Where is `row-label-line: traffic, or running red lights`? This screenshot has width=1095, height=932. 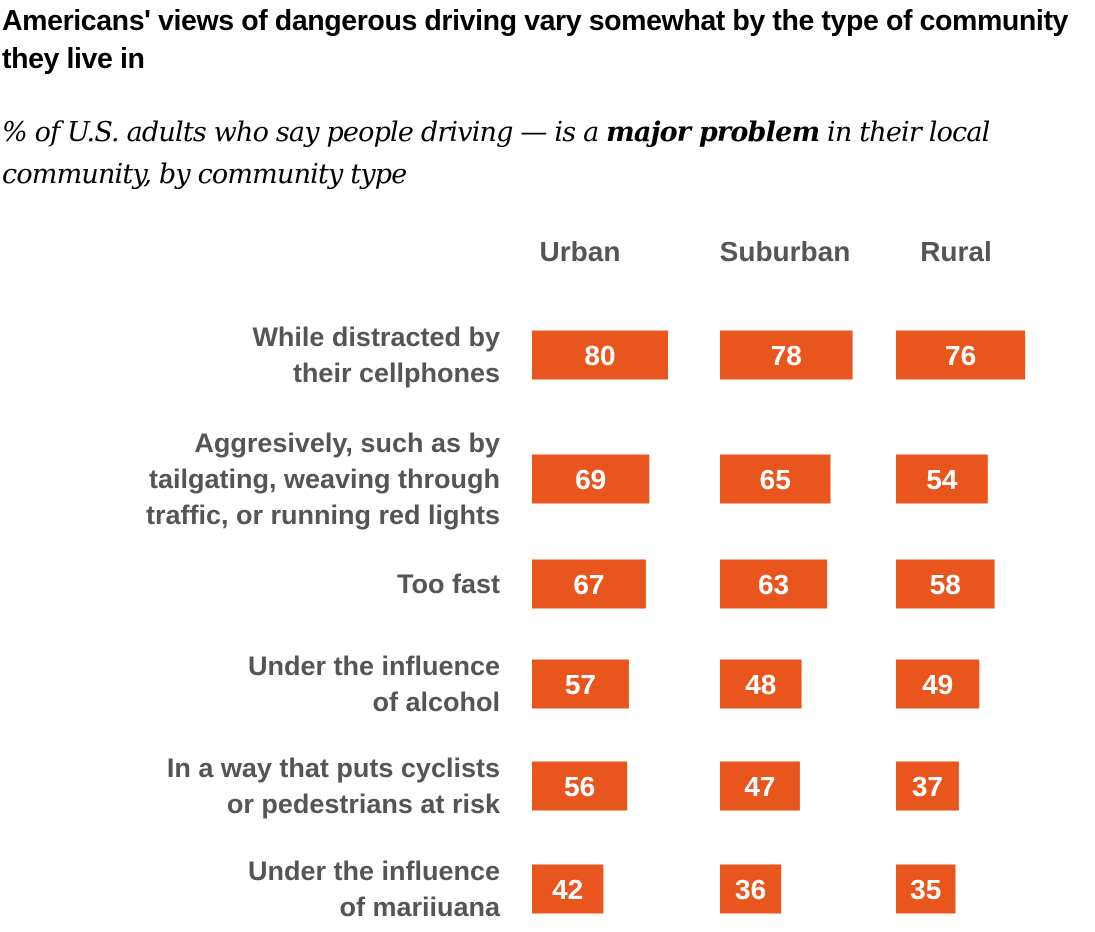
row-label-line: traffic, or running red lights is located at coordinates (322, 515).